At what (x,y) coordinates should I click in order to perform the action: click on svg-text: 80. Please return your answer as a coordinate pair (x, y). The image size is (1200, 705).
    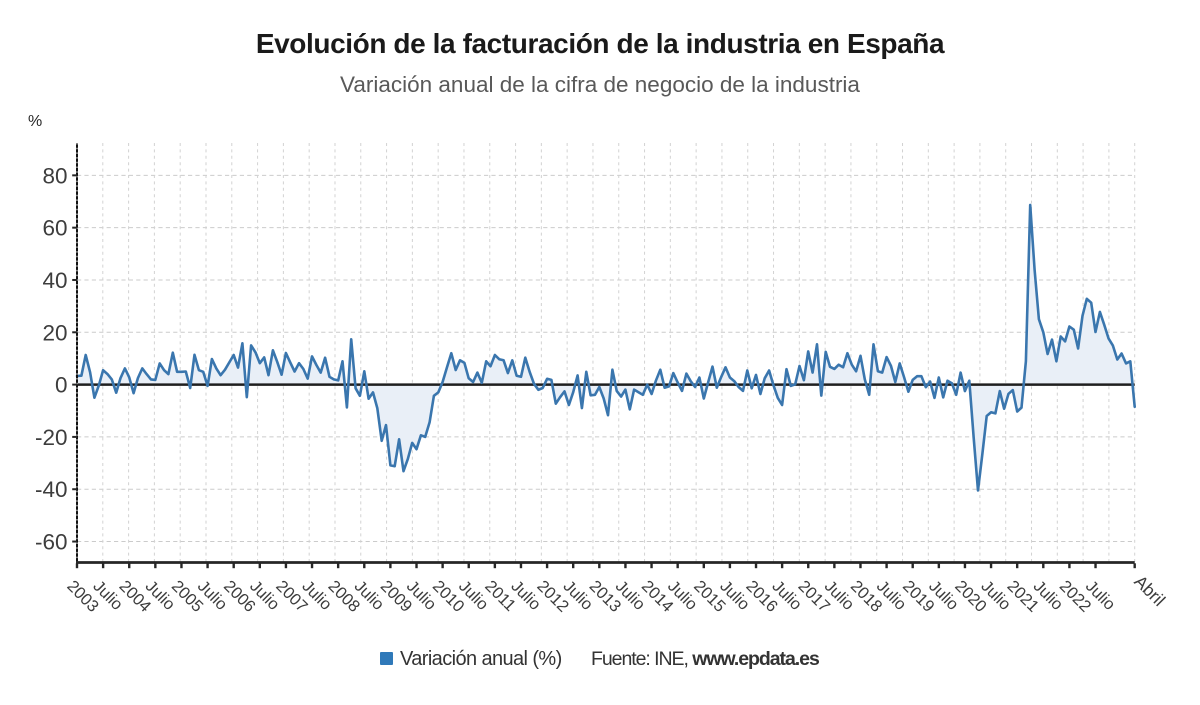
    Looking at the image, I should click on (54, 175).